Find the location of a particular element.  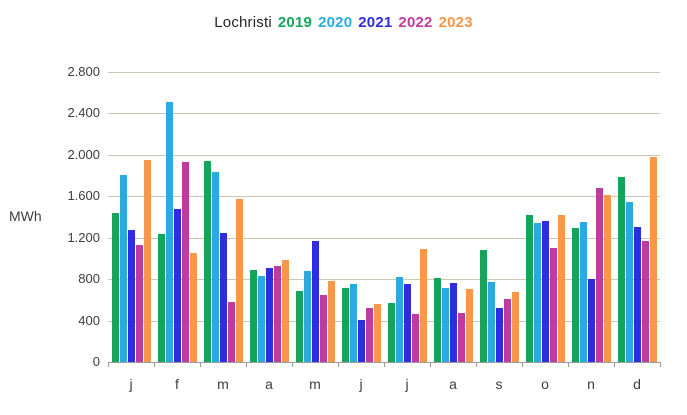

x-axis-label-1-j: j is located at coordinates (131, 384).